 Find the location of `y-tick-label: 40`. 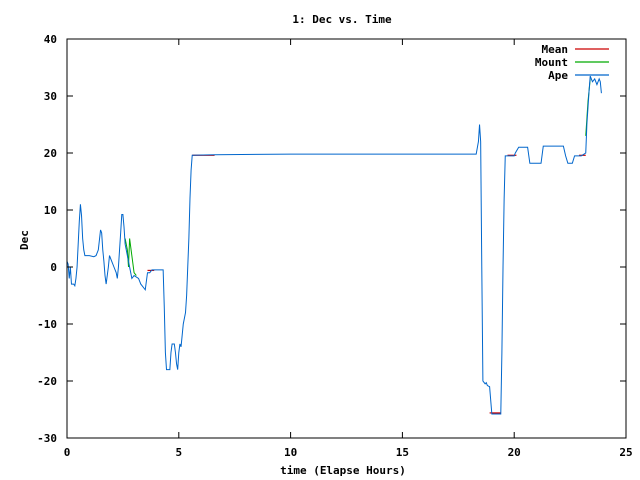

y-tick-label: 40 is located at coordinates (50, 39).